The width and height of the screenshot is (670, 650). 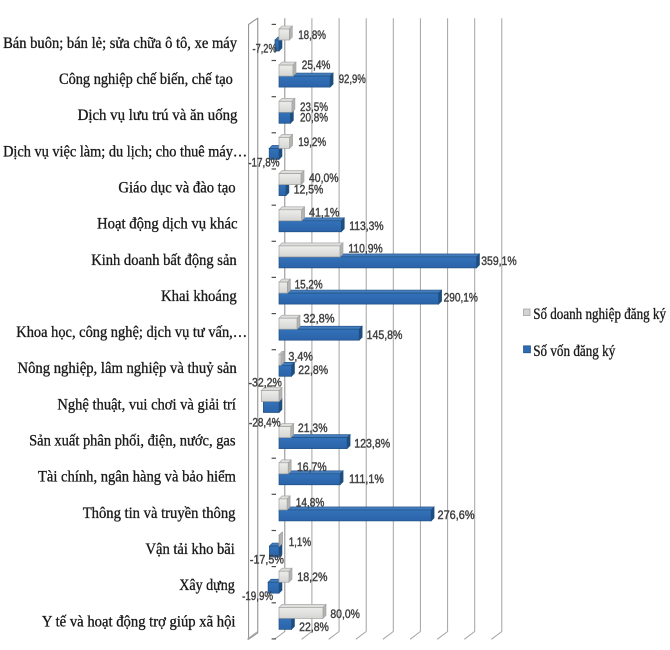 I want to click on svg-text: Công nghiệp chế biến, chế tạo, so click(x=146, y=78).